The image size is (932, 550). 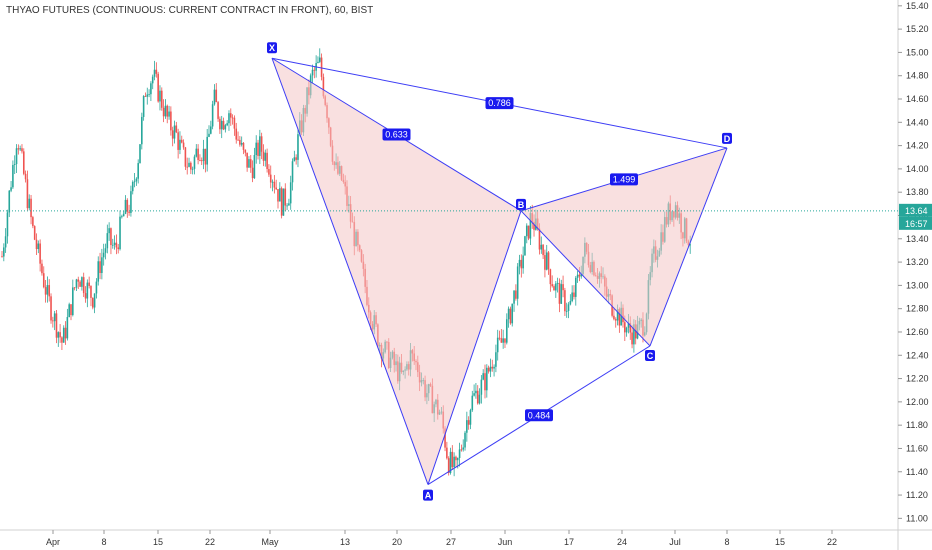 I want to click on ratio-label: 0.633, so click(x=396, y=135).